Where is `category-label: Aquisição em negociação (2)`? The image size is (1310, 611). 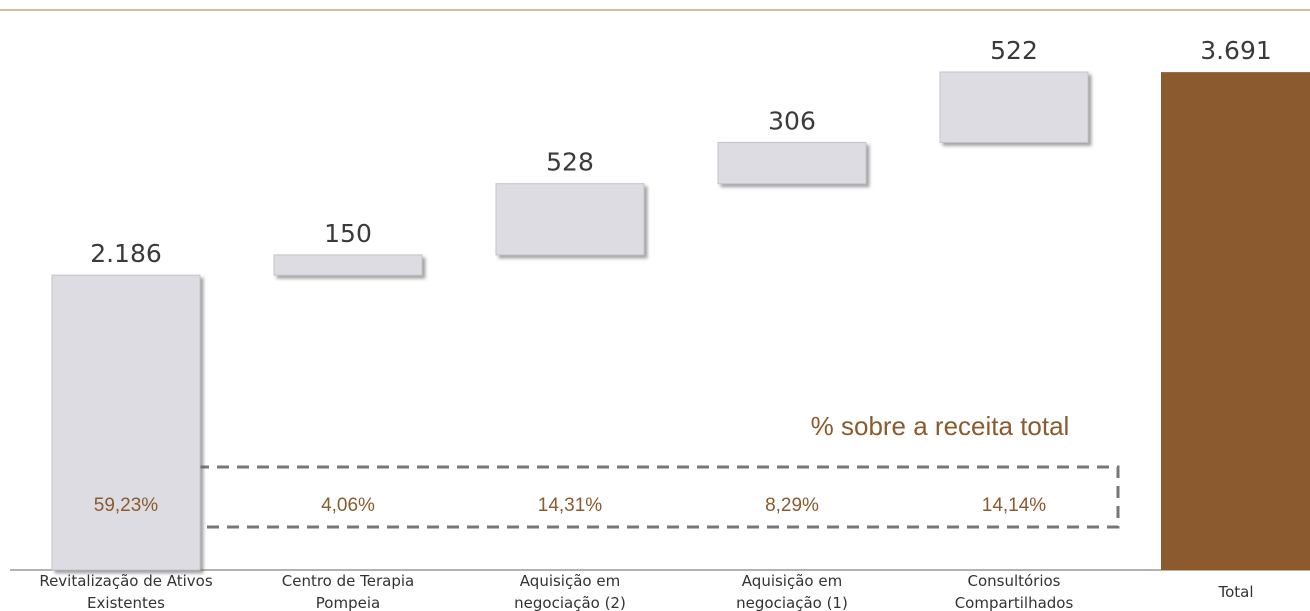
category-label: Aquisição em negociação (2) is located at coordinates (570, 591).